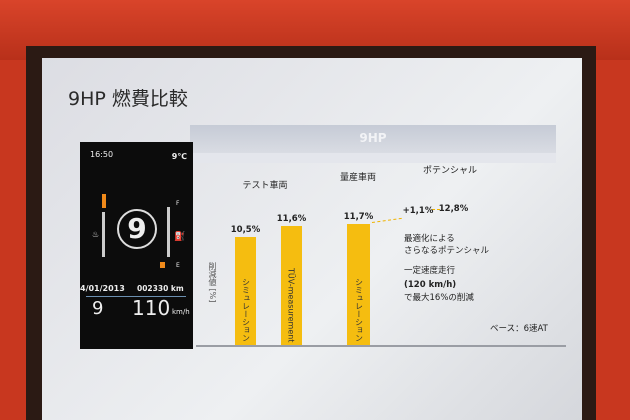  I want to click on odometer: 002330 km, so click(160, 288).